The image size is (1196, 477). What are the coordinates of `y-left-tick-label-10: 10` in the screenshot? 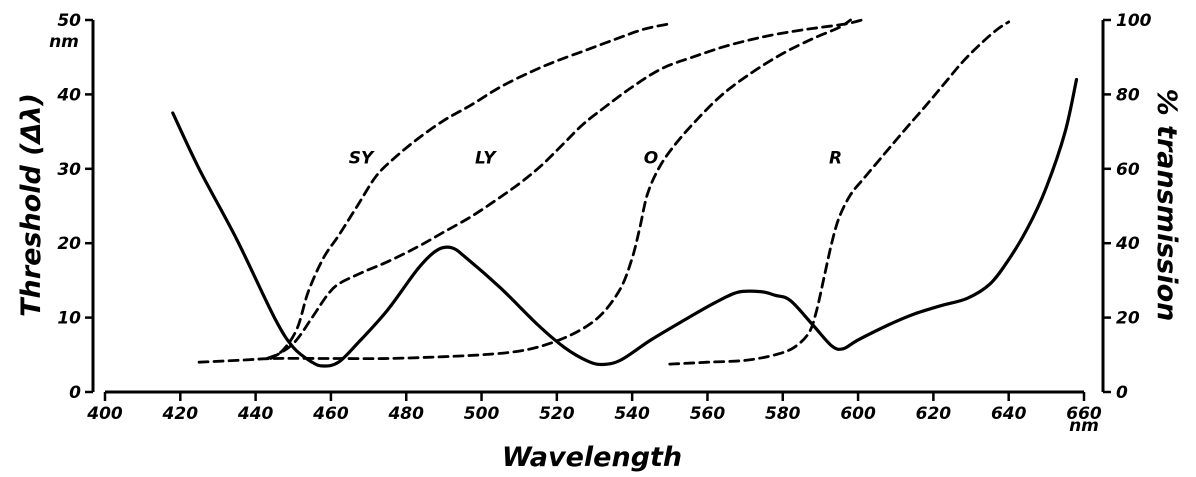 It's located at (69, 319).